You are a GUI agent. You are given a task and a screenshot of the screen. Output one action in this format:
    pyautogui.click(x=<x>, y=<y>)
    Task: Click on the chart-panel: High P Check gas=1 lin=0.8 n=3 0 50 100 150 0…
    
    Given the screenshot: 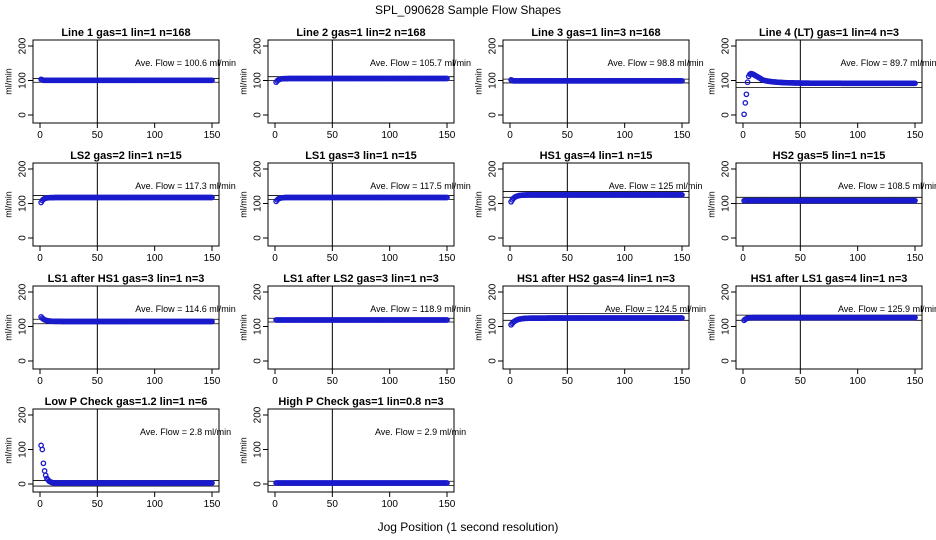 What is the action you would take?
    pyautogui.click(x=352, y=453)
    